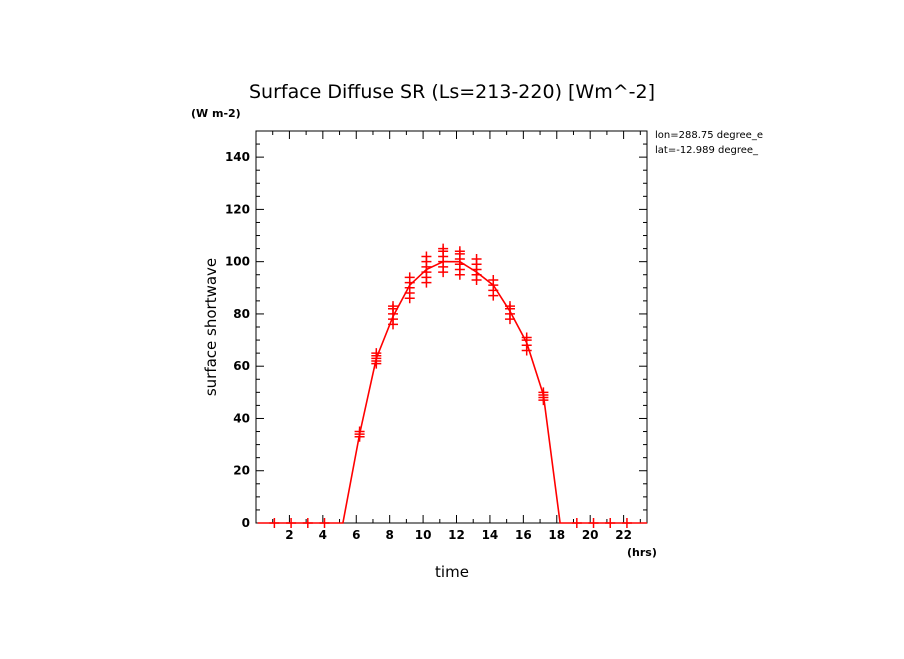 The image size is (904, 659). I want to click on x-units-label: (hrs), so click(642, 552).